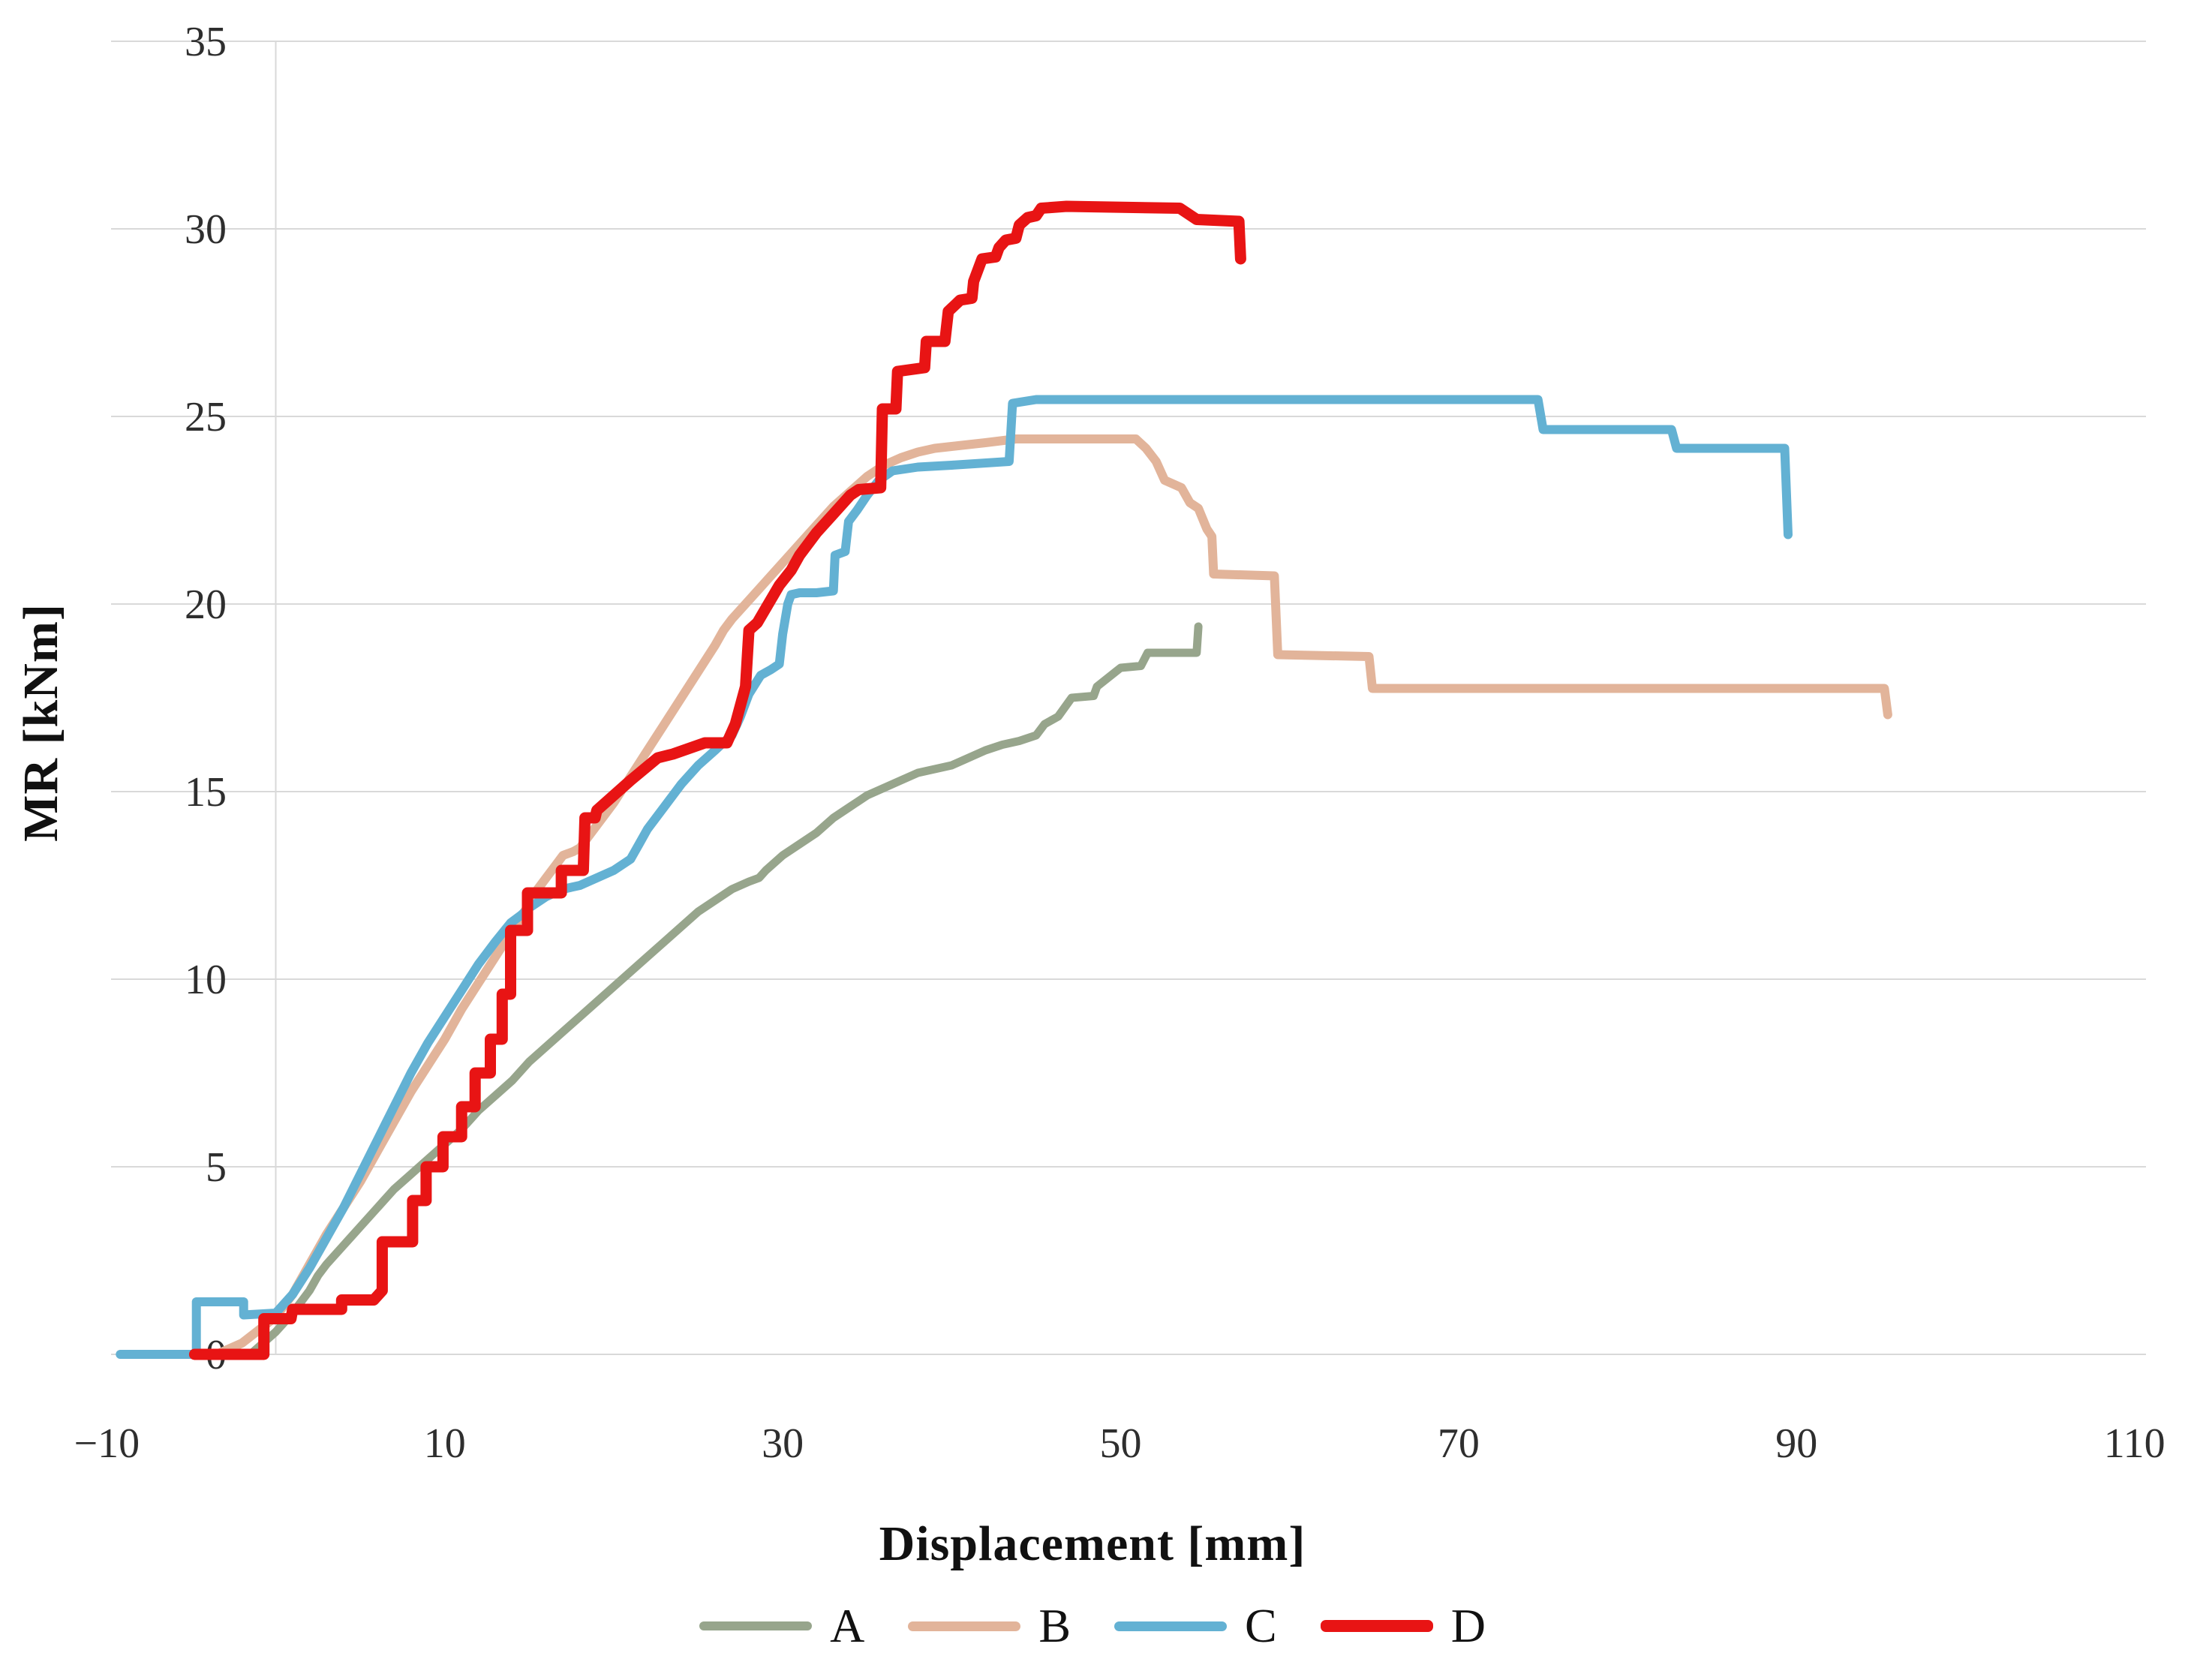 The width and height of the screenshot is (2185, 1680). I want to click on legend-item-d: D, so click(1403, 1625).